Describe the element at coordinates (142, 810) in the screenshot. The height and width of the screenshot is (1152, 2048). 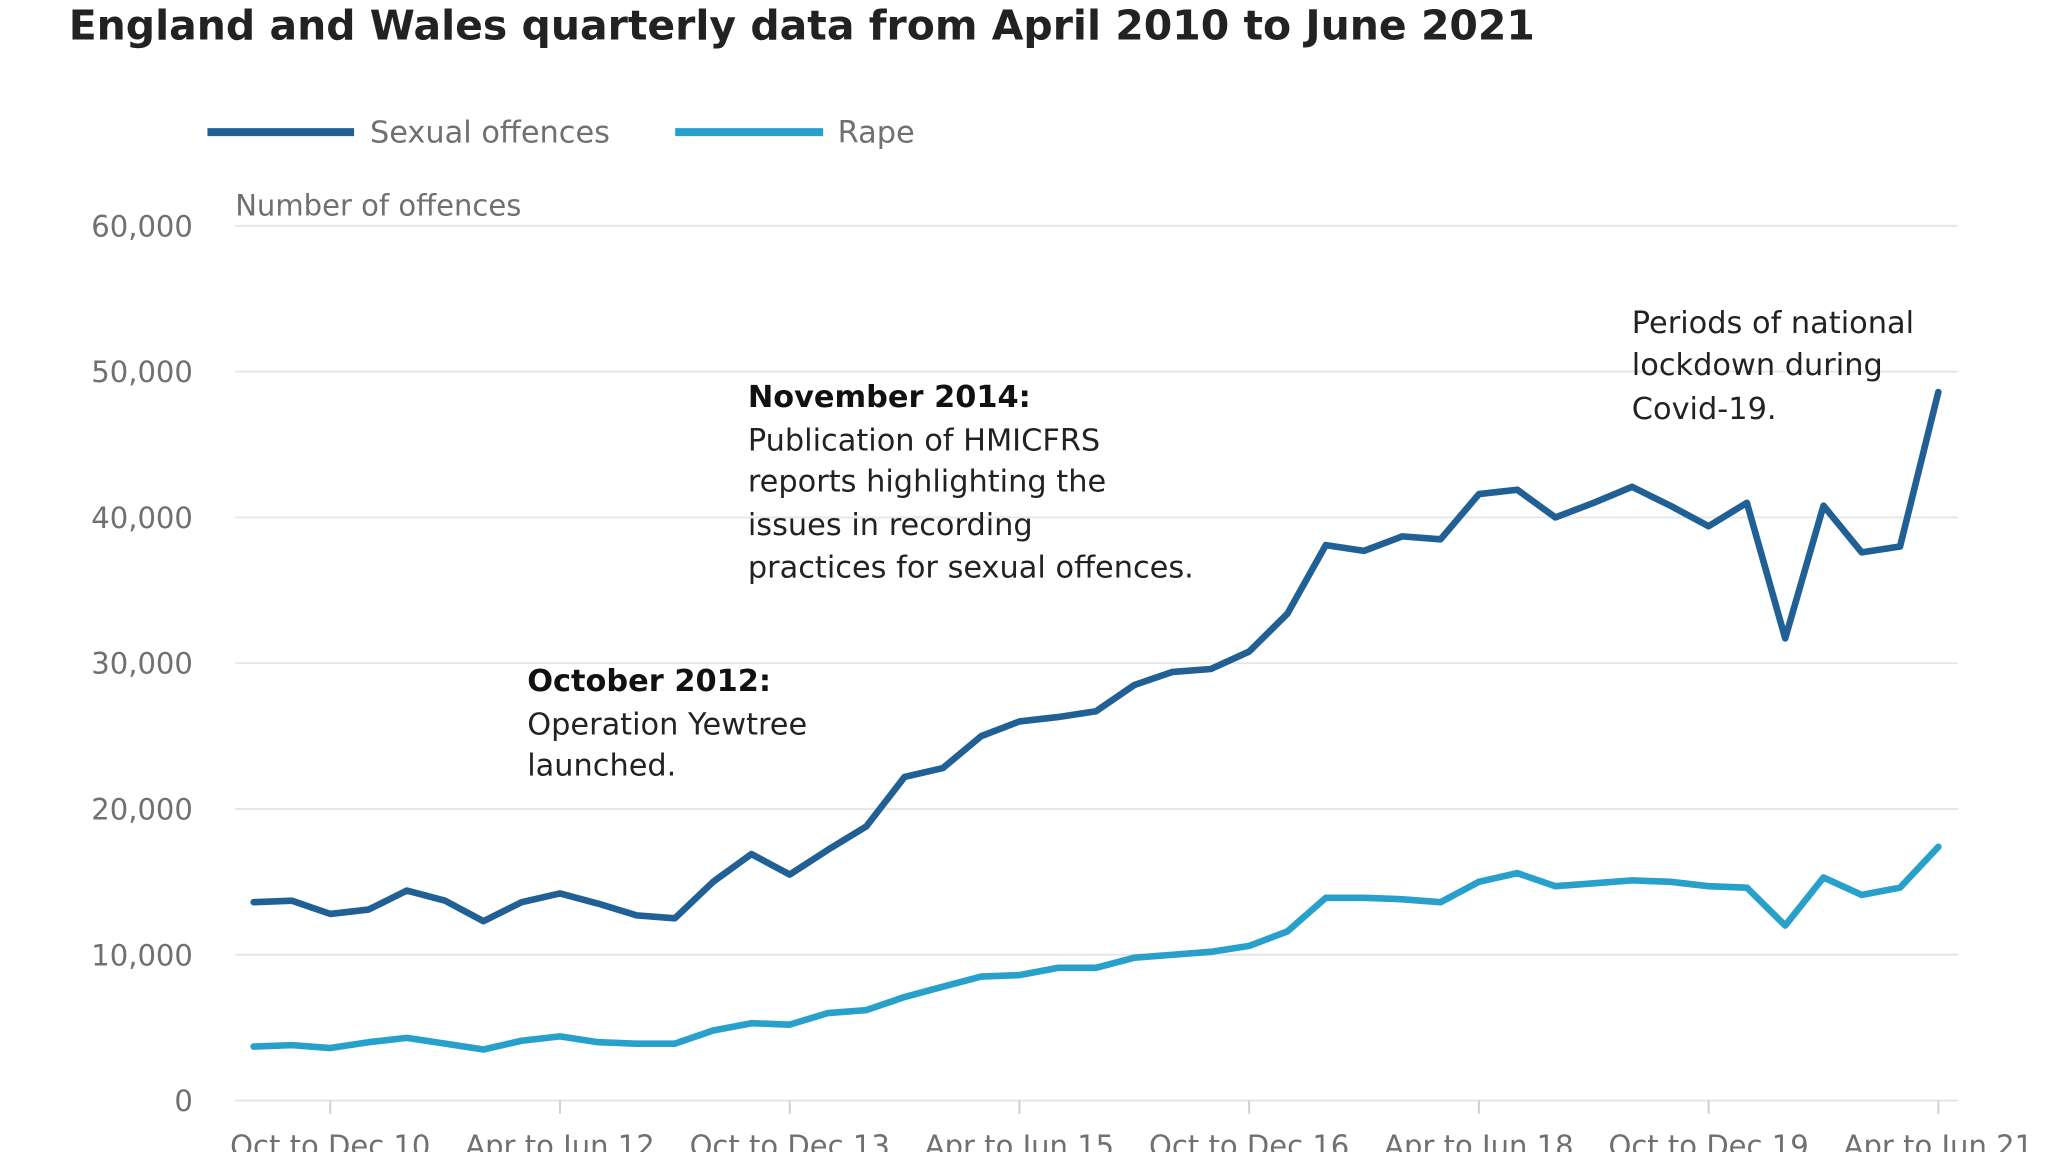
I see `y-tick-label: 20,000` at that location.